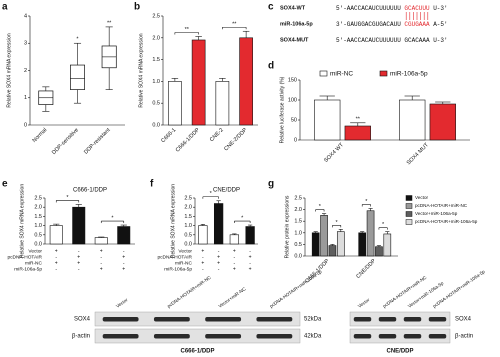 The height and width of the screenshot is (357, 500). I want to click on x-tick-label: C666-1/DDP, so click(188, 140).